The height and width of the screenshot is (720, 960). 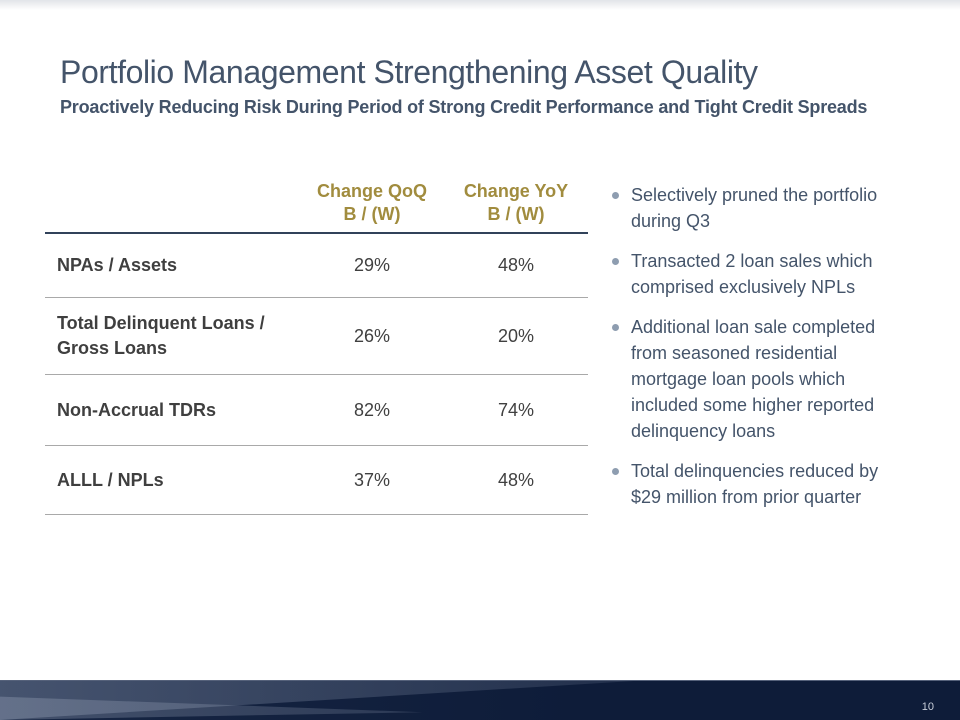 What do you see at coordinates (927, 707) in the screenshot?
I see `page-number: 10` at bounding box center [927, 707].